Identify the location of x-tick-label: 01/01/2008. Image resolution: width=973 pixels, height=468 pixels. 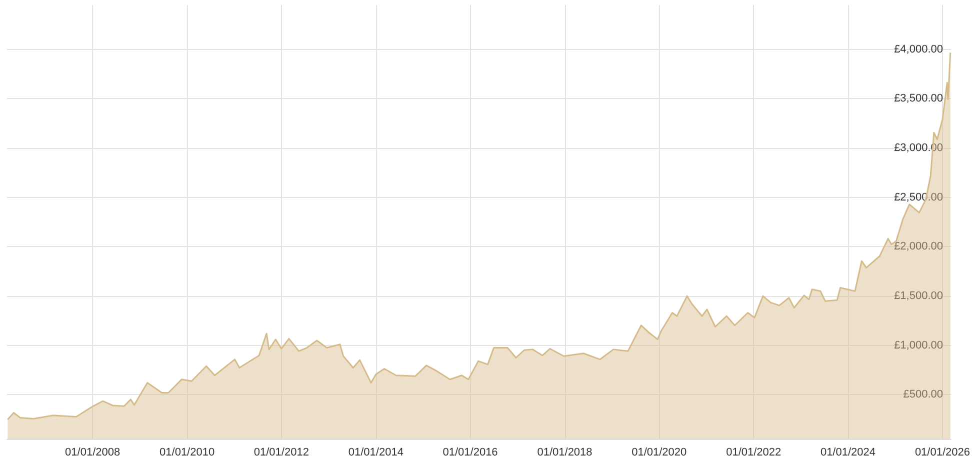
(92, 452).